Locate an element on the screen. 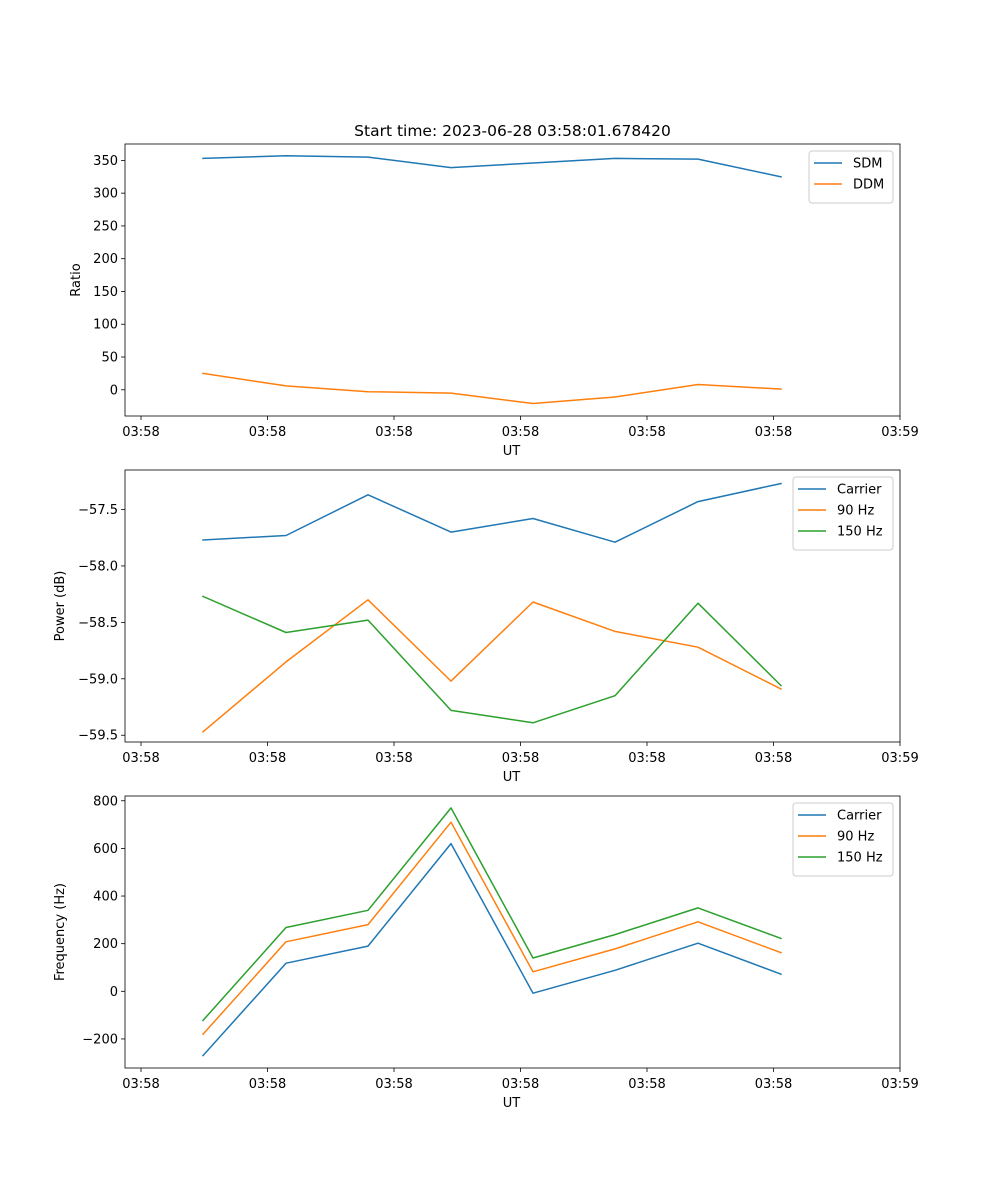 The height and width of the screenshot is (1200, 1000). y-axis-label: Ratio is located at coordinates (76, 279).